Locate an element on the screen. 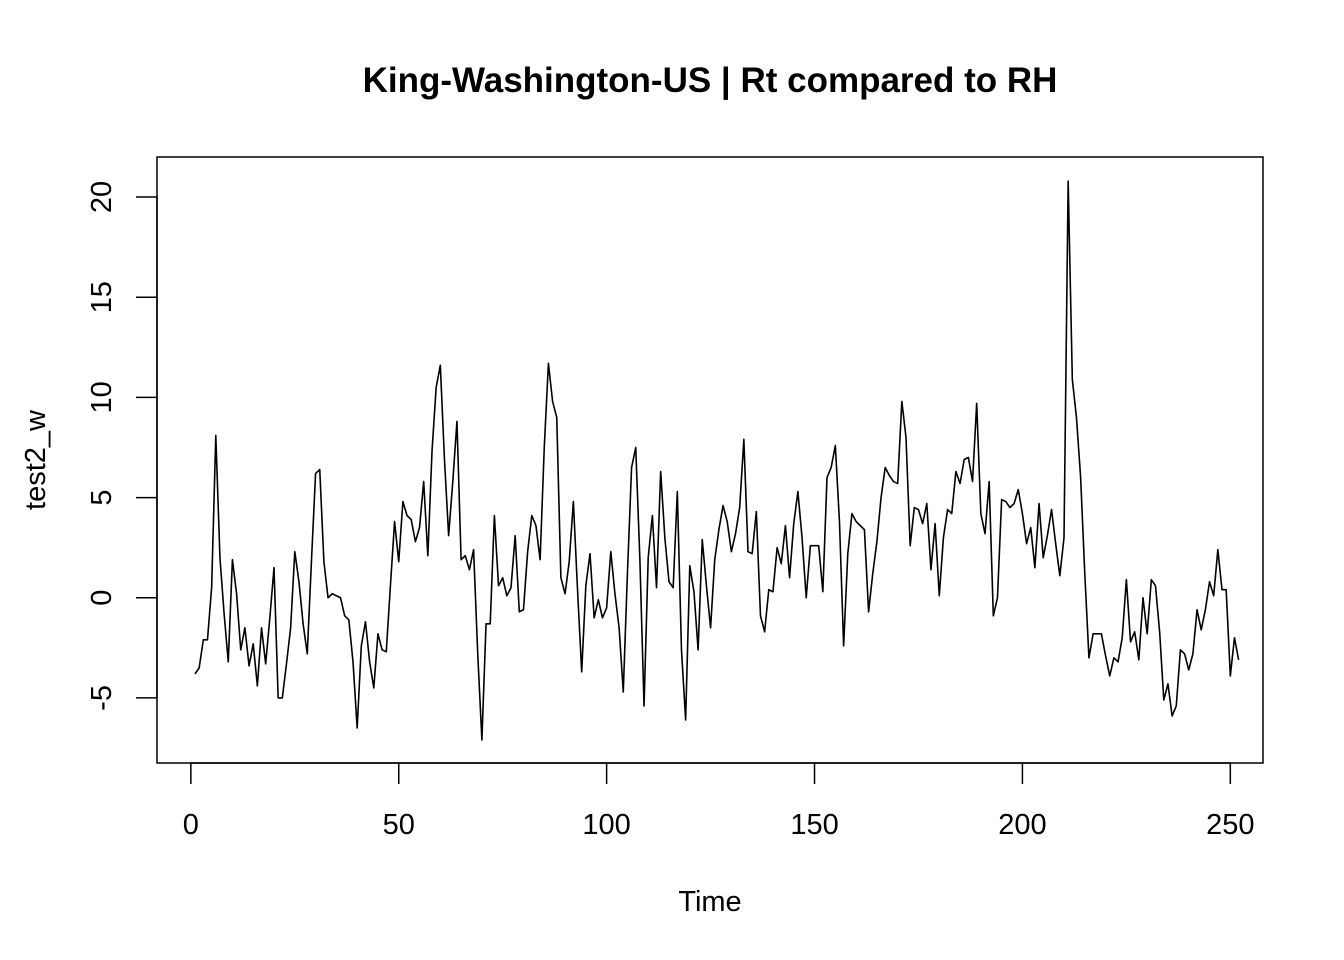 This screenshot has width=1344, height=960. y-tick-label: 15 is located at coordinates (102, 297).